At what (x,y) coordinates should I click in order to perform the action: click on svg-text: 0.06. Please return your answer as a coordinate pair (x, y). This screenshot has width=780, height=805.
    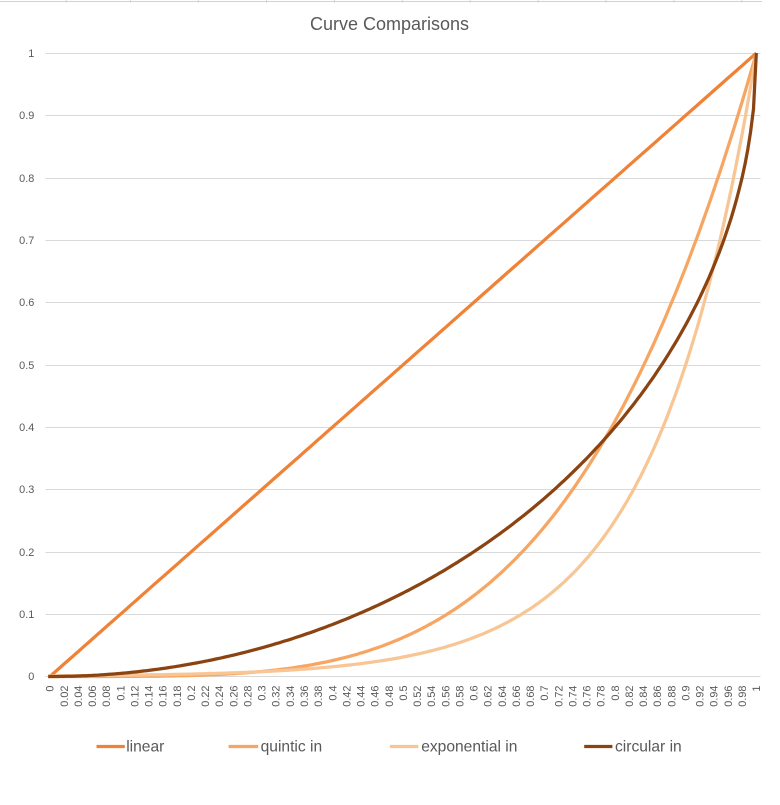
    Looking at the image, I should click on (93, 696).